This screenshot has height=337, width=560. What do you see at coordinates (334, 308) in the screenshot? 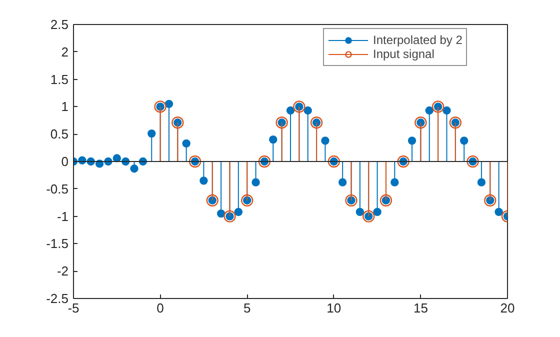
I see `x-tick-label: 10` at bounding box center [334, 308].